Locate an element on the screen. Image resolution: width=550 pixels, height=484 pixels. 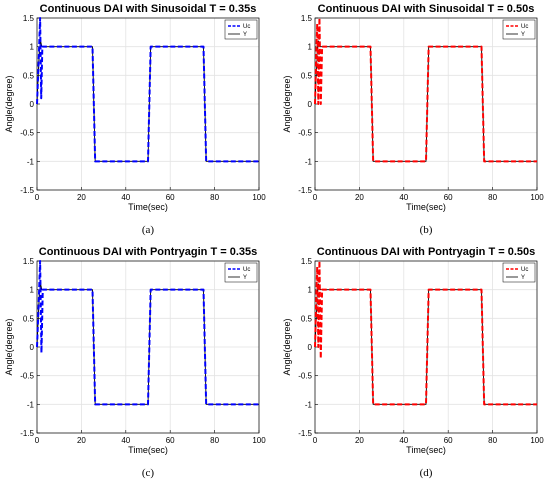
panel-caption: (b) is located at coordinates (426, 230).